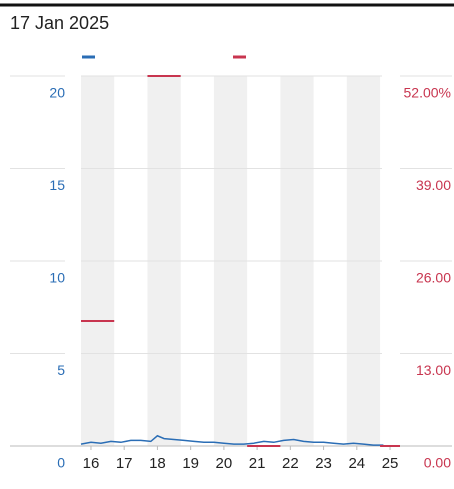 The image size is (454, 489). I want to click on x-tick-label: 16, so click(91, 463).